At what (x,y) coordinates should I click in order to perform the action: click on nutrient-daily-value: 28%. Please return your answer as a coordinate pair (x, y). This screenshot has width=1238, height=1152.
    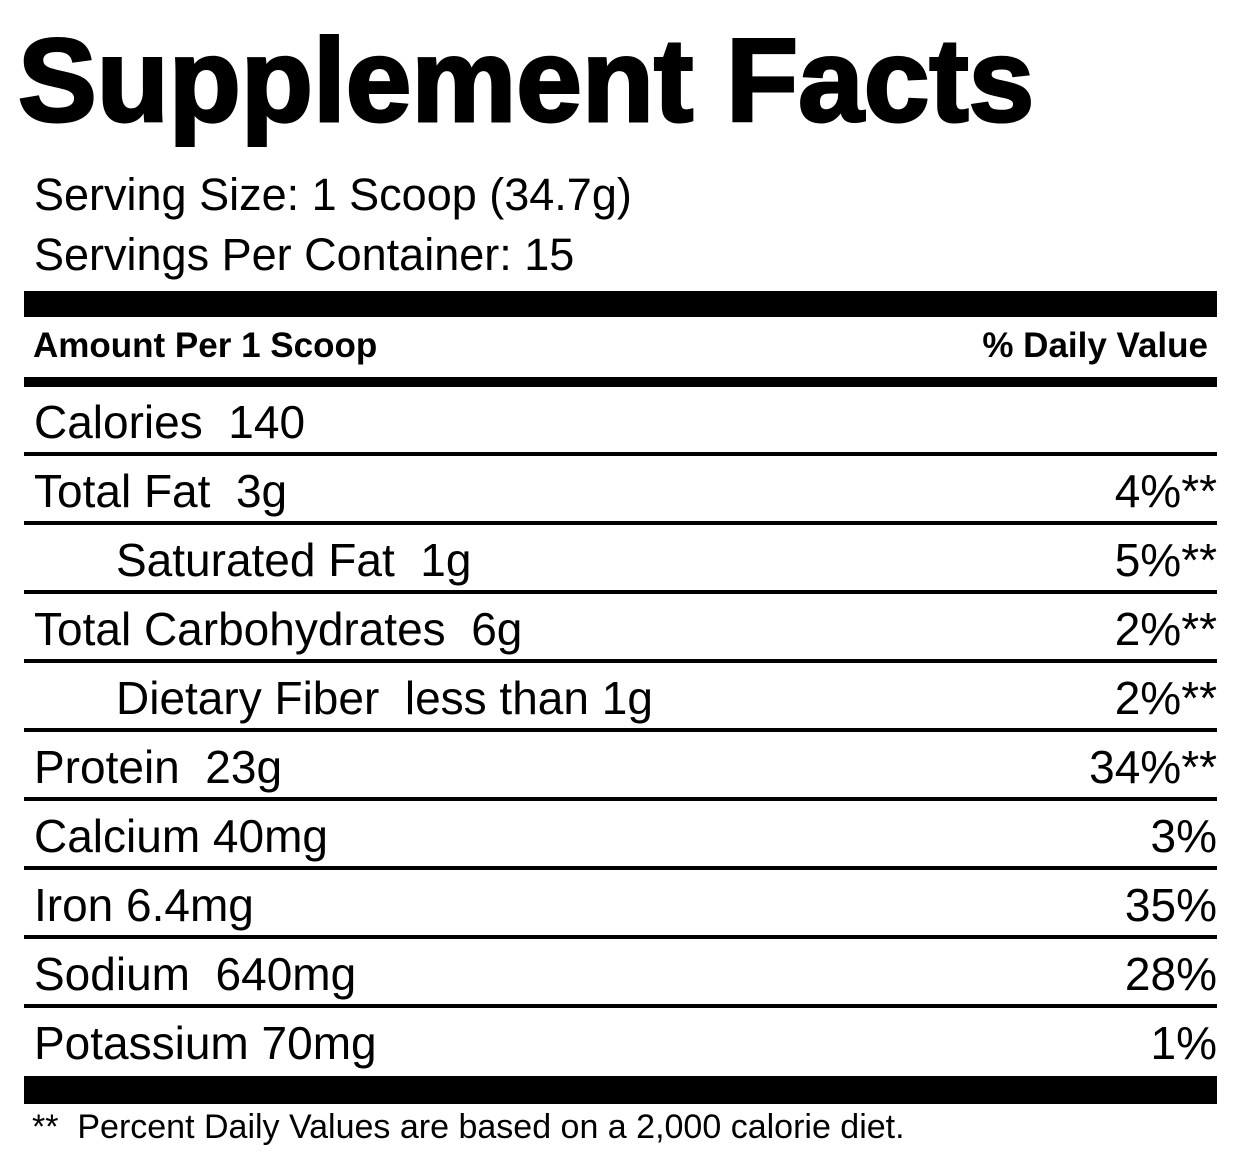
    Looking at the image, I should click on (1170, 974).